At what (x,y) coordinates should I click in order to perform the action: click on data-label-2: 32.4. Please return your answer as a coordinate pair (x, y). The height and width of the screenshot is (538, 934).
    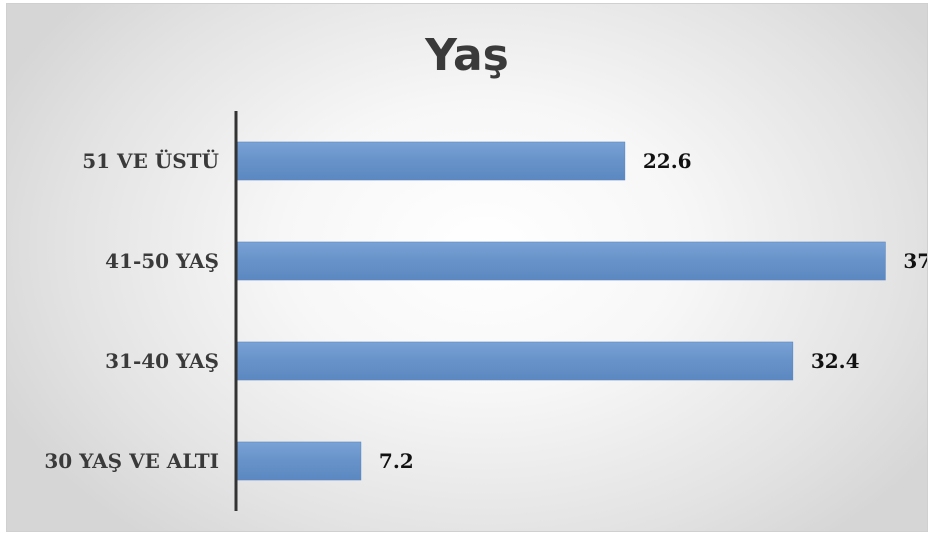
    Looking at the image, I should click on (835, 361).